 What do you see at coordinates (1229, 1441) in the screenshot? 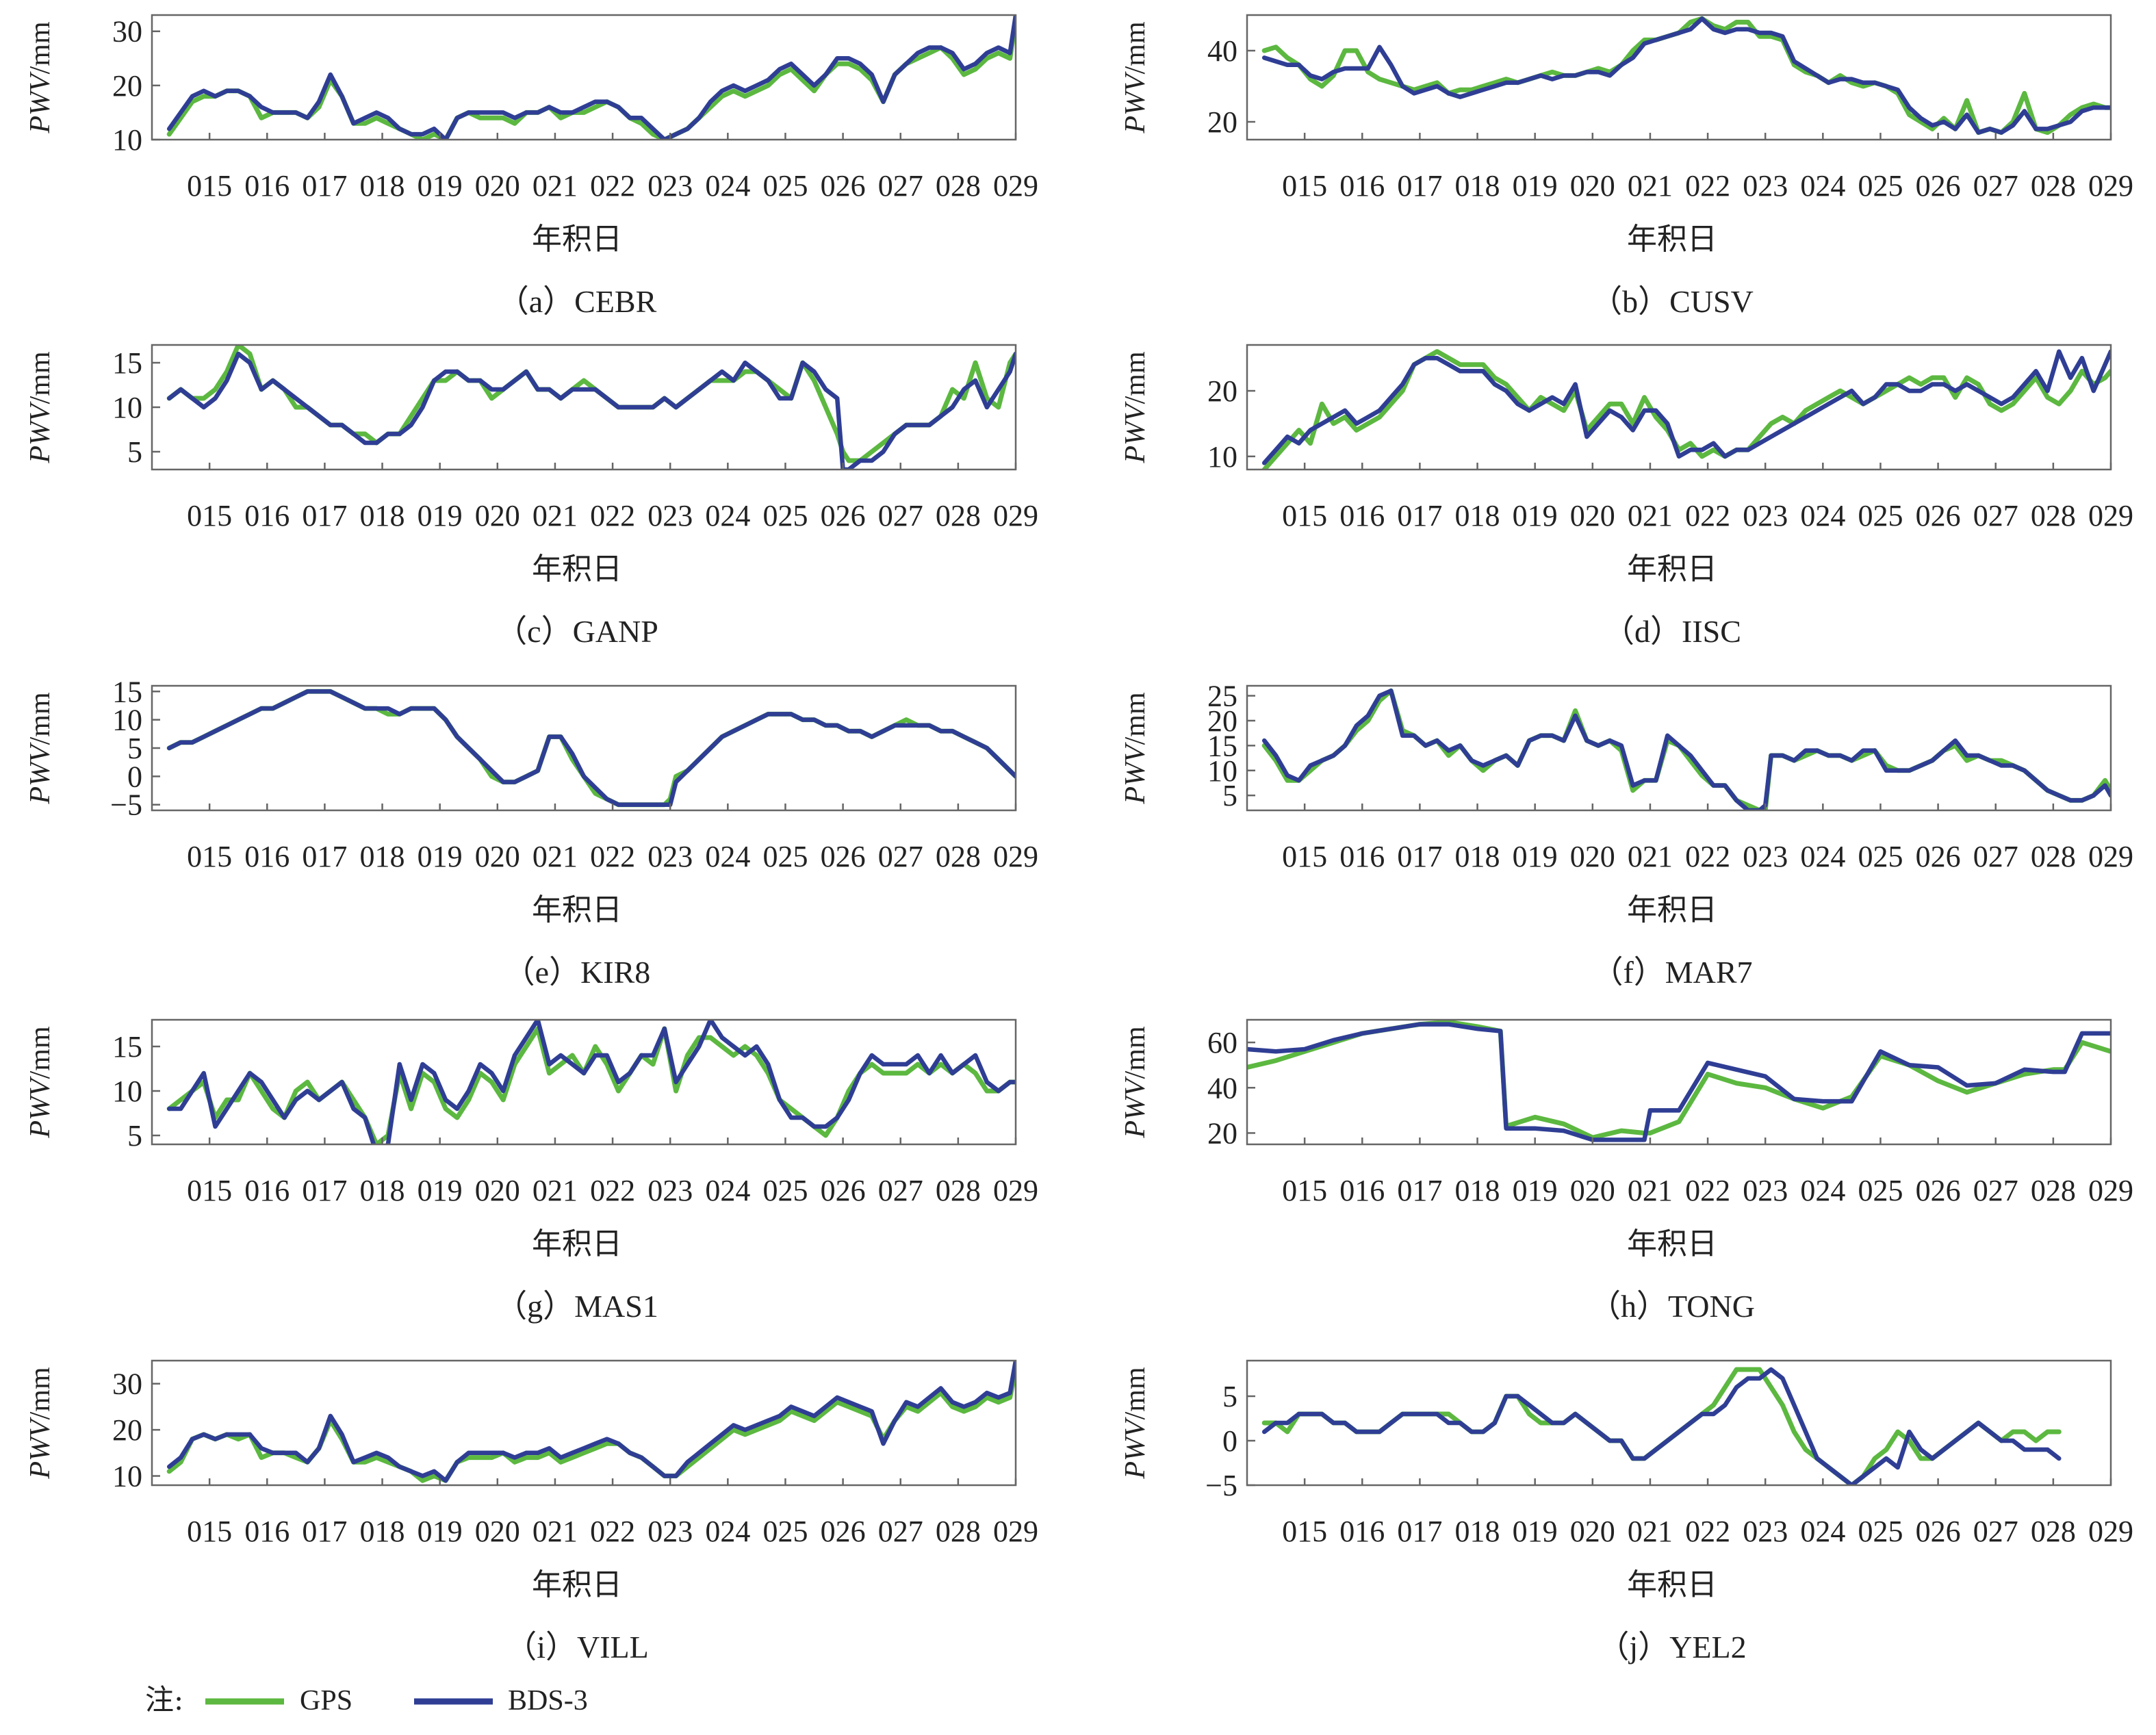
I see `y-tick-label: 0` at bounding box center [1229, 1441].